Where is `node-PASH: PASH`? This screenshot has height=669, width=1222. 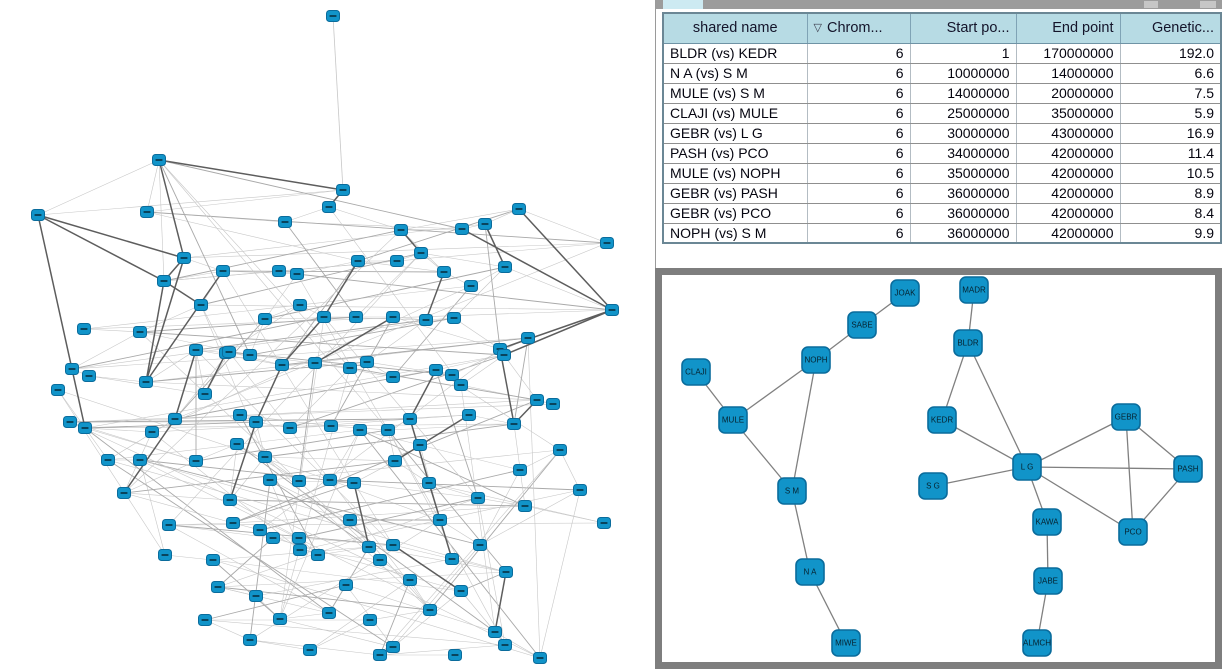 node-PASH: PASH is located at coordinates (1188, 469).